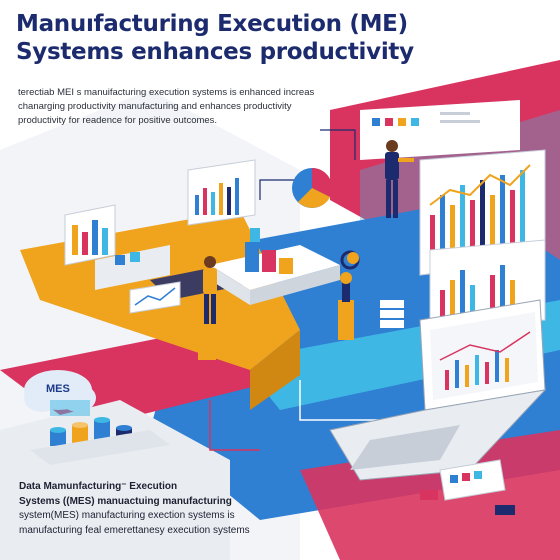 This screenshot has width=560, height=560. What do you see at coordinates (98, 486) in the screenshot?
I see `caption-line: Data Mamunfacturing⁻ Execution` at bounding box center [98, 486].